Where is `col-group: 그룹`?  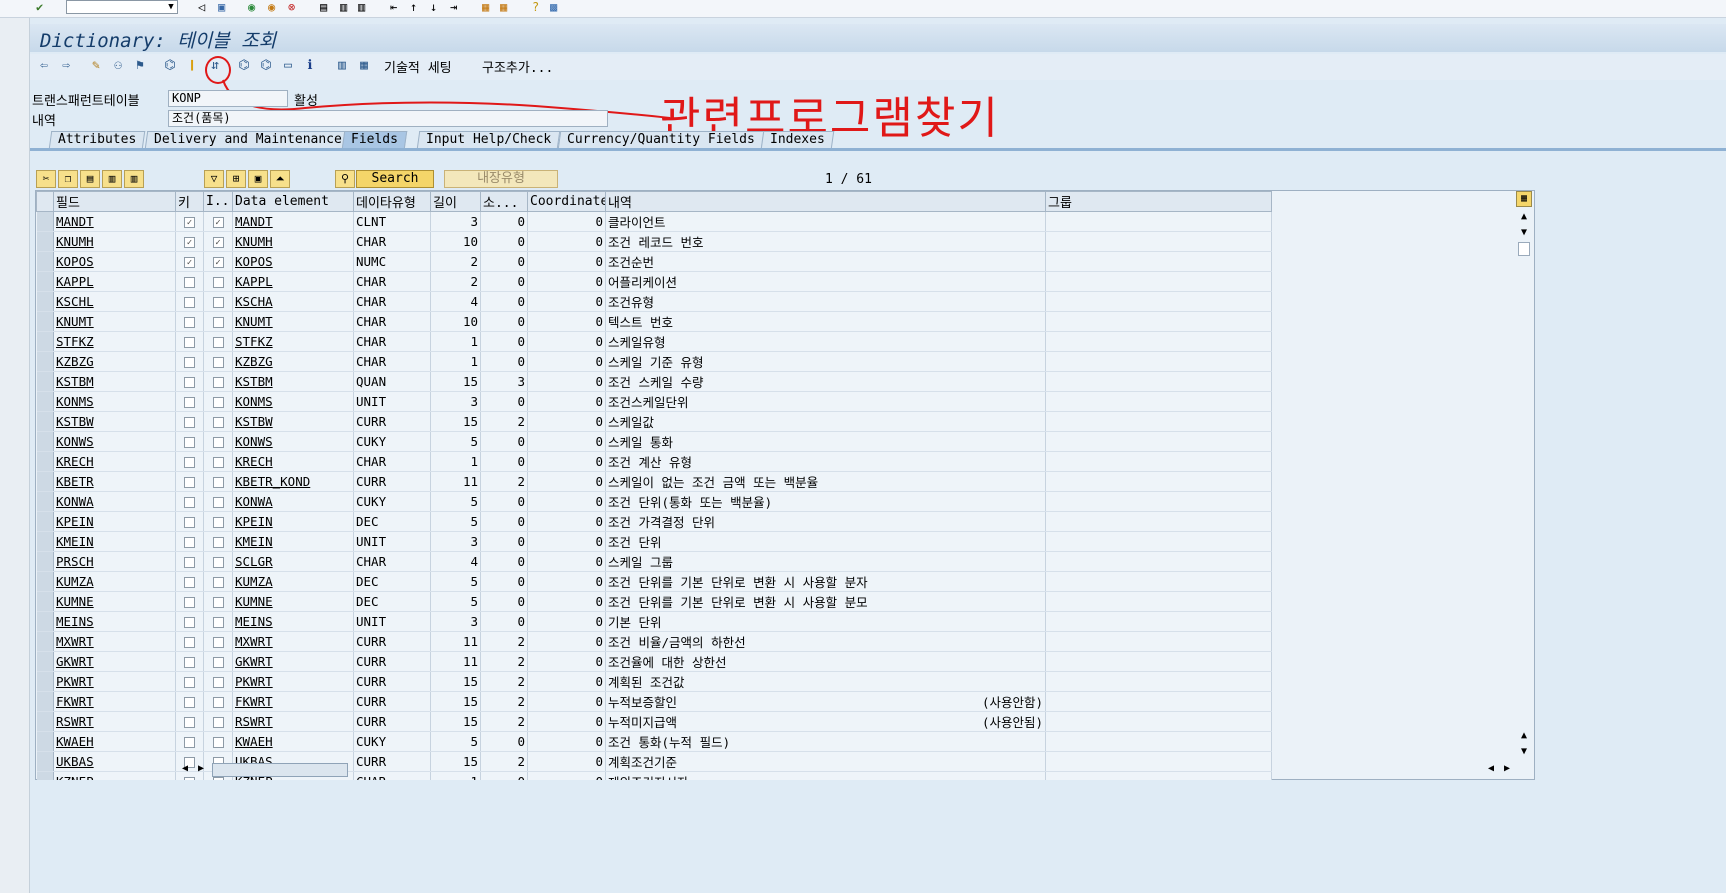 col-group: 그룹 is located at coordinates (1158, 201).